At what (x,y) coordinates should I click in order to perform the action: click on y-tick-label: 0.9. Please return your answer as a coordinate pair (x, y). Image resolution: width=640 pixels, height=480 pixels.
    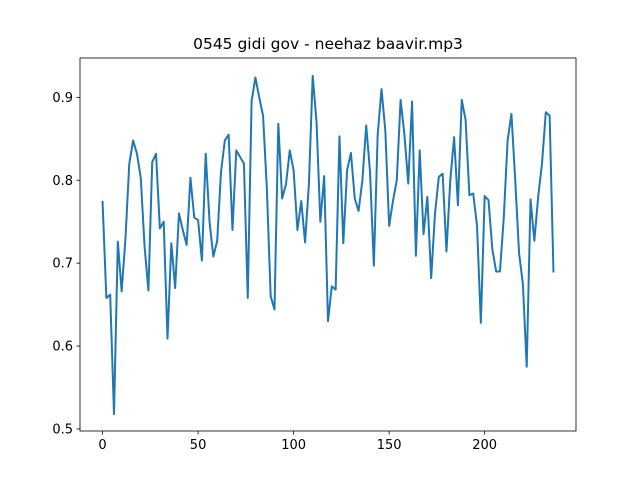
    Looking at the image, I should click on (62, 98).